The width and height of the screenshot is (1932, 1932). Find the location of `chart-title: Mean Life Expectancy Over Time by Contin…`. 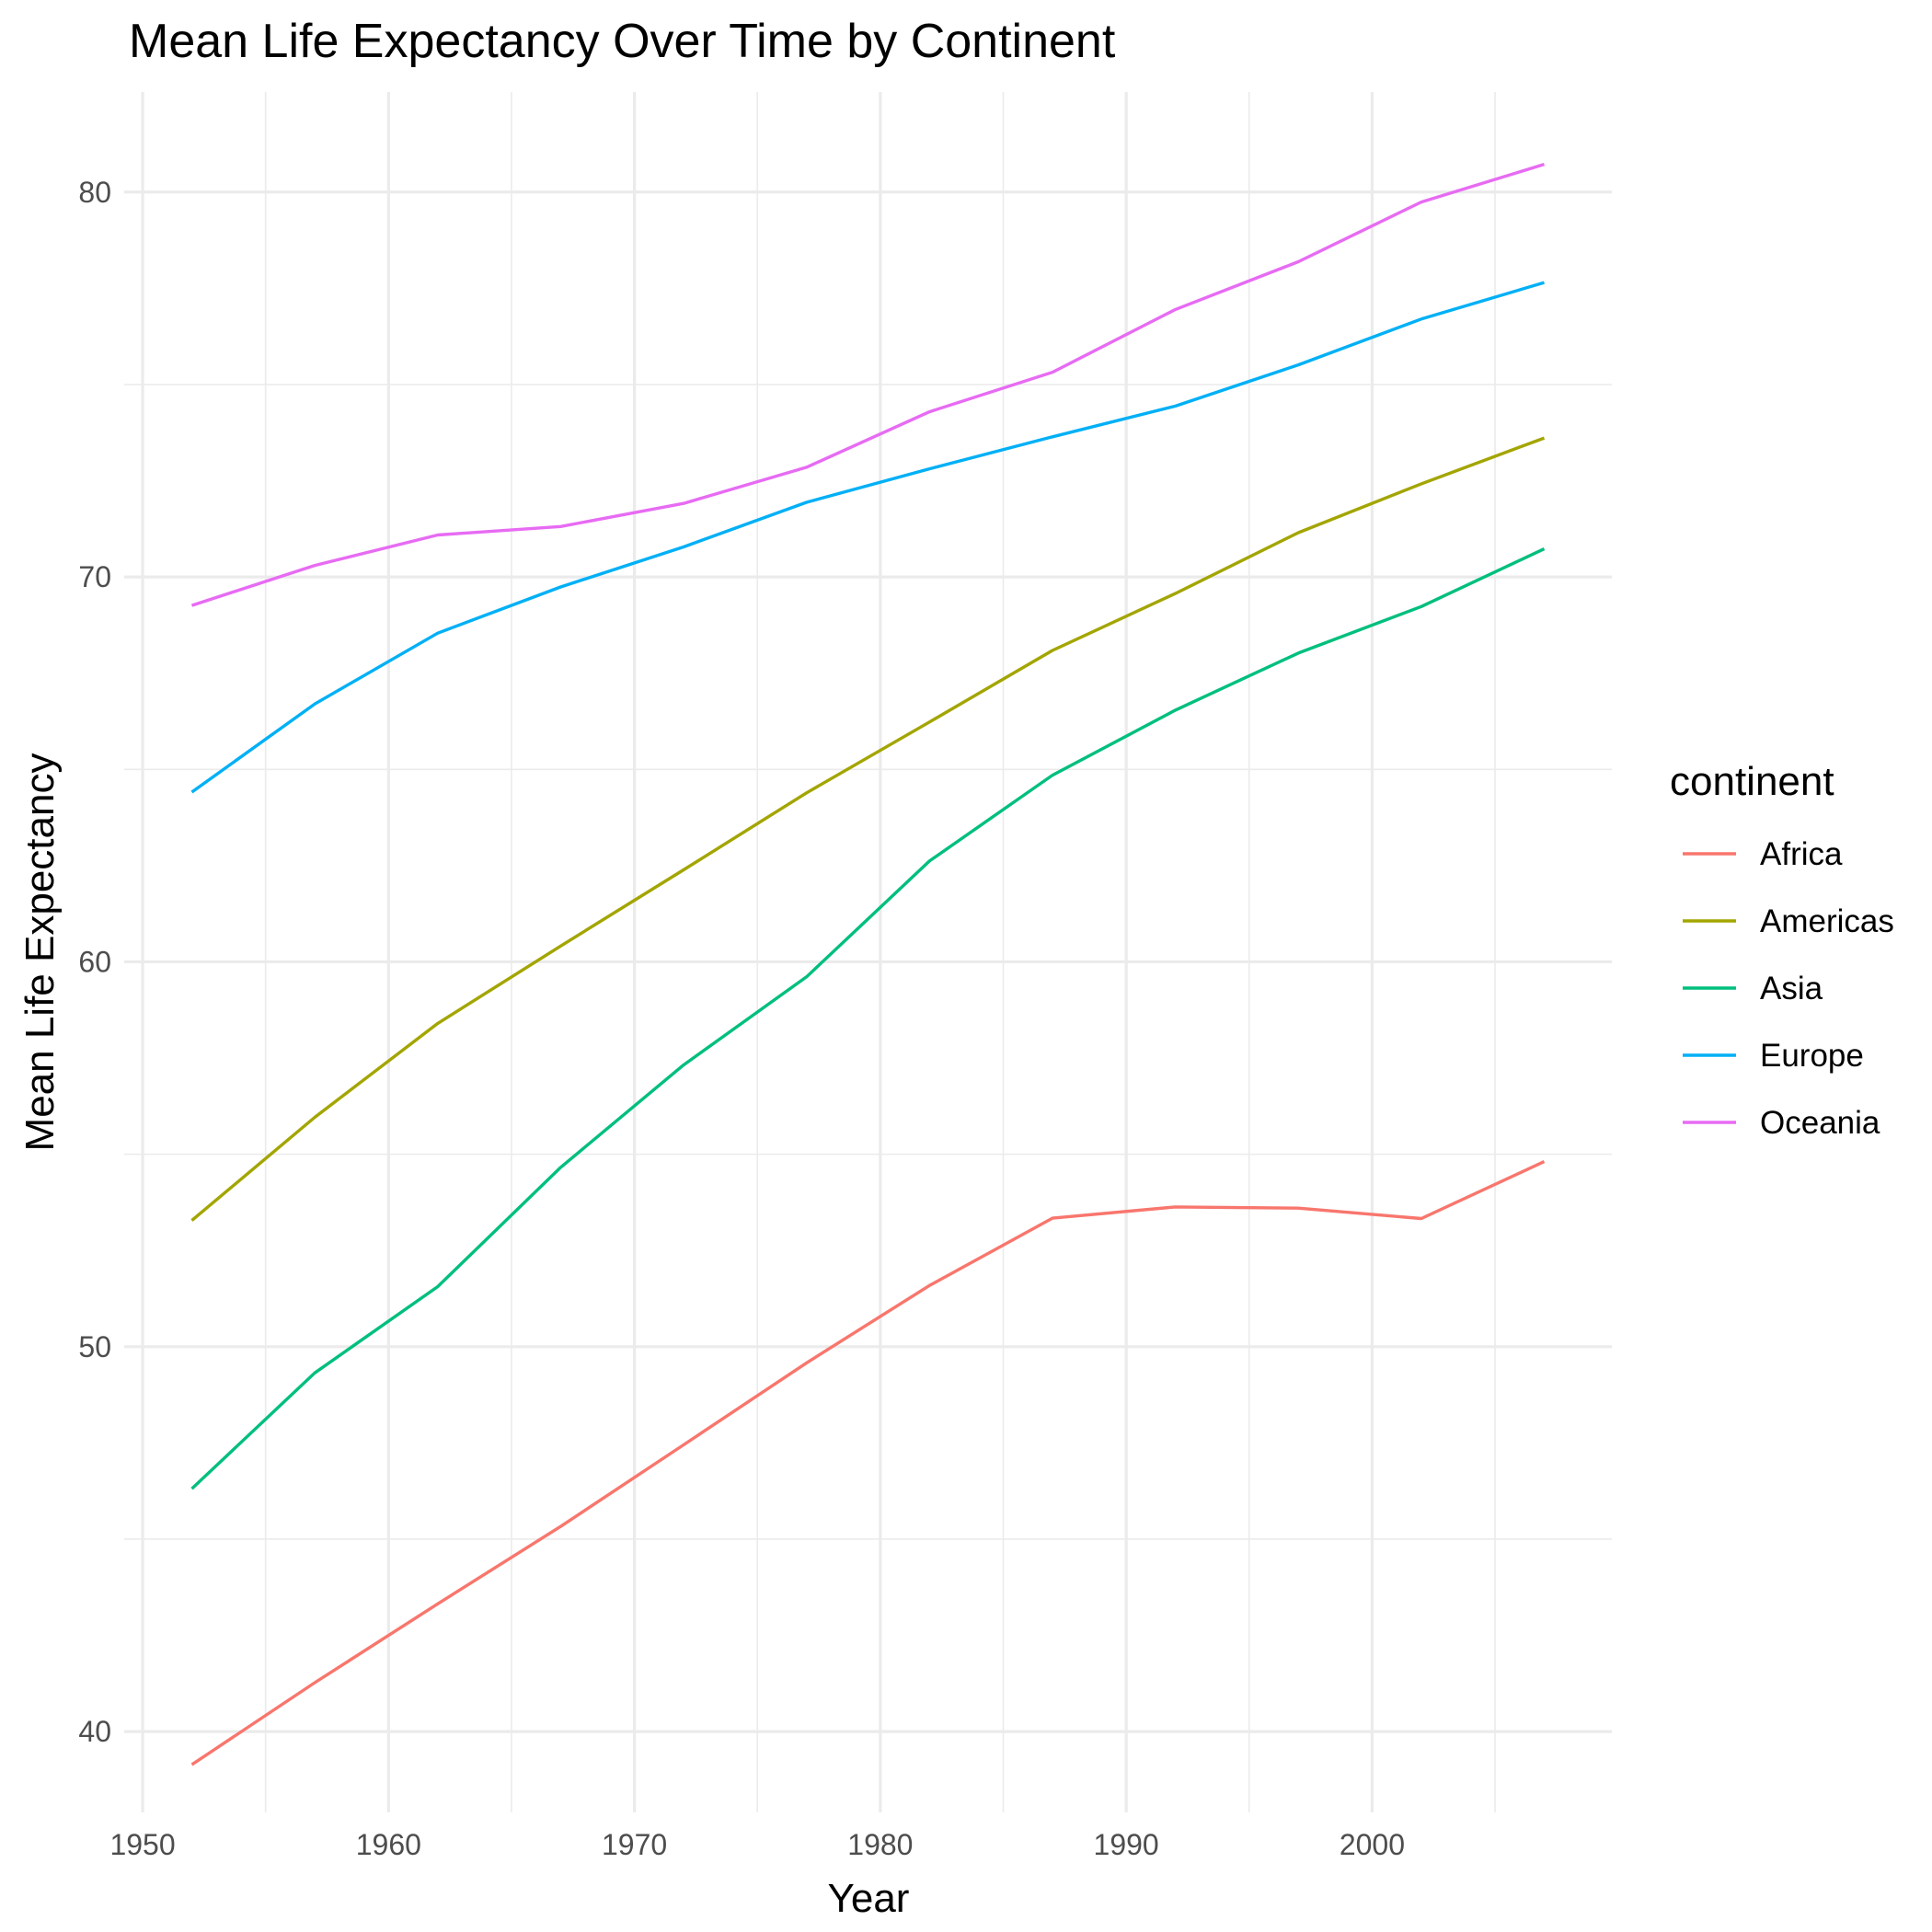

chart-title: Mean Life Expectancy Over Time by Contin… is located at coordinates (622, 41).